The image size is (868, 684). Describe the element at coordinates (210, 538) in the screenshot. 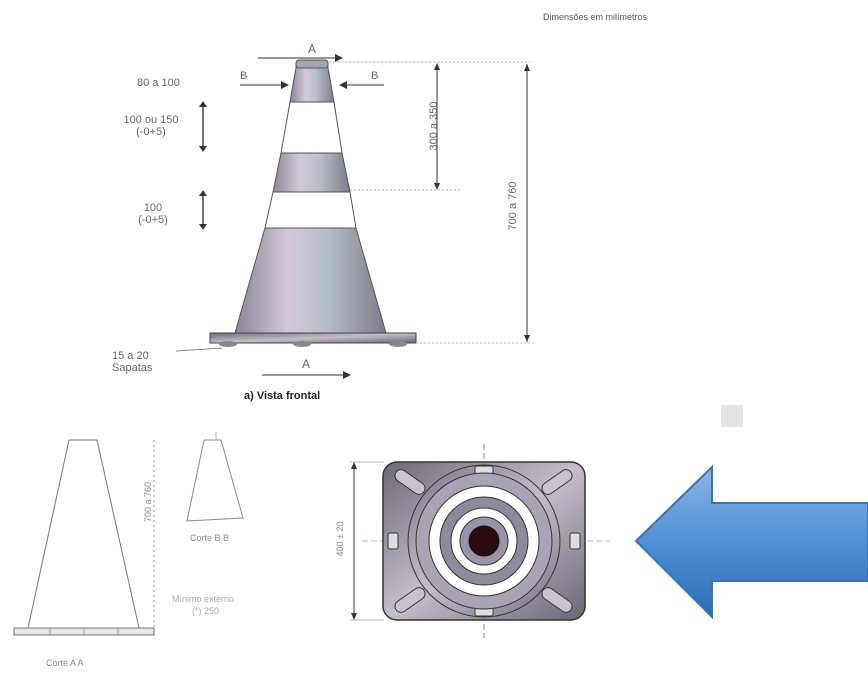

I see `section-bb-caption: Corte B B` at that location.